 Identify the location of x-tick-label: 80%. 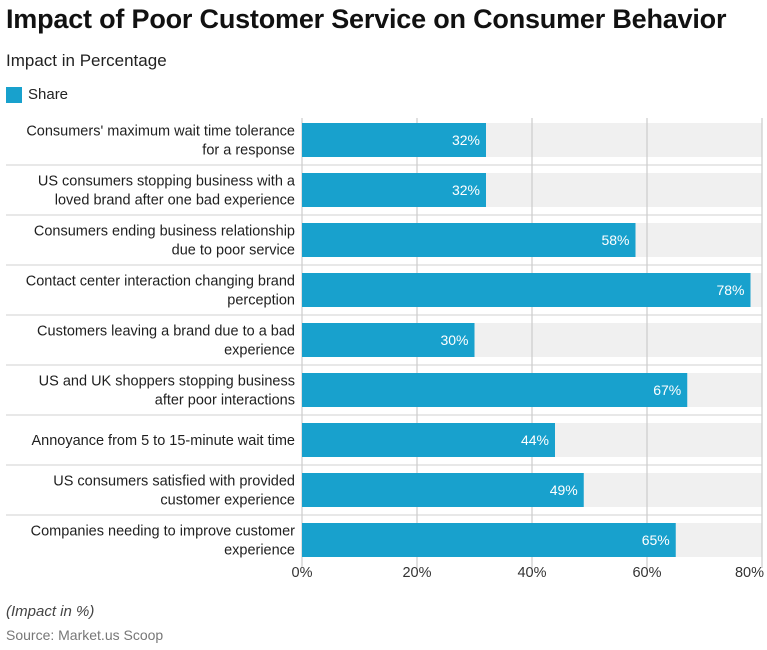
(749, 573).